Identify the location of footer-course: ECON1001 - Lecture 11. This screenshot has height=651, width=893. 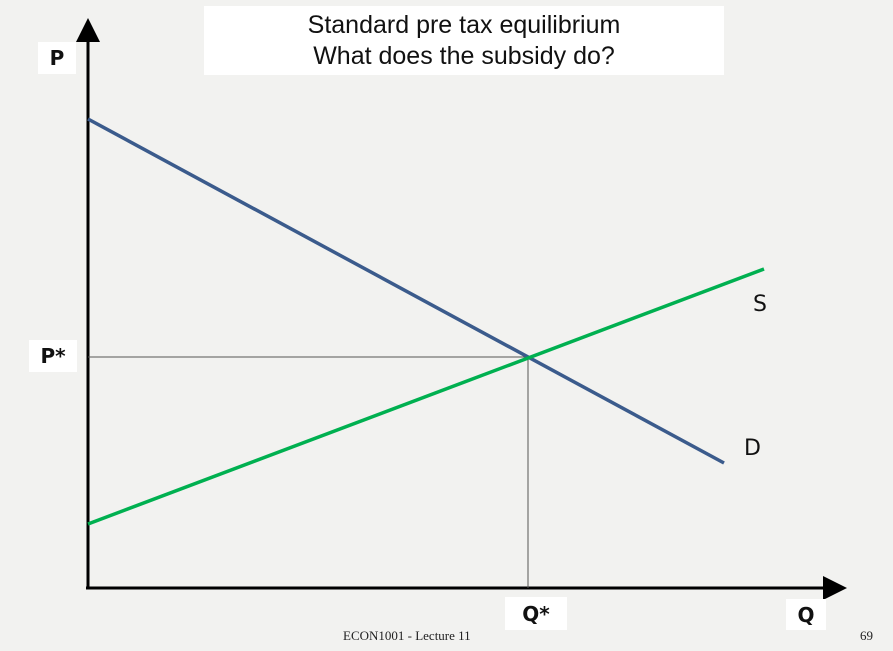
(407, 635).